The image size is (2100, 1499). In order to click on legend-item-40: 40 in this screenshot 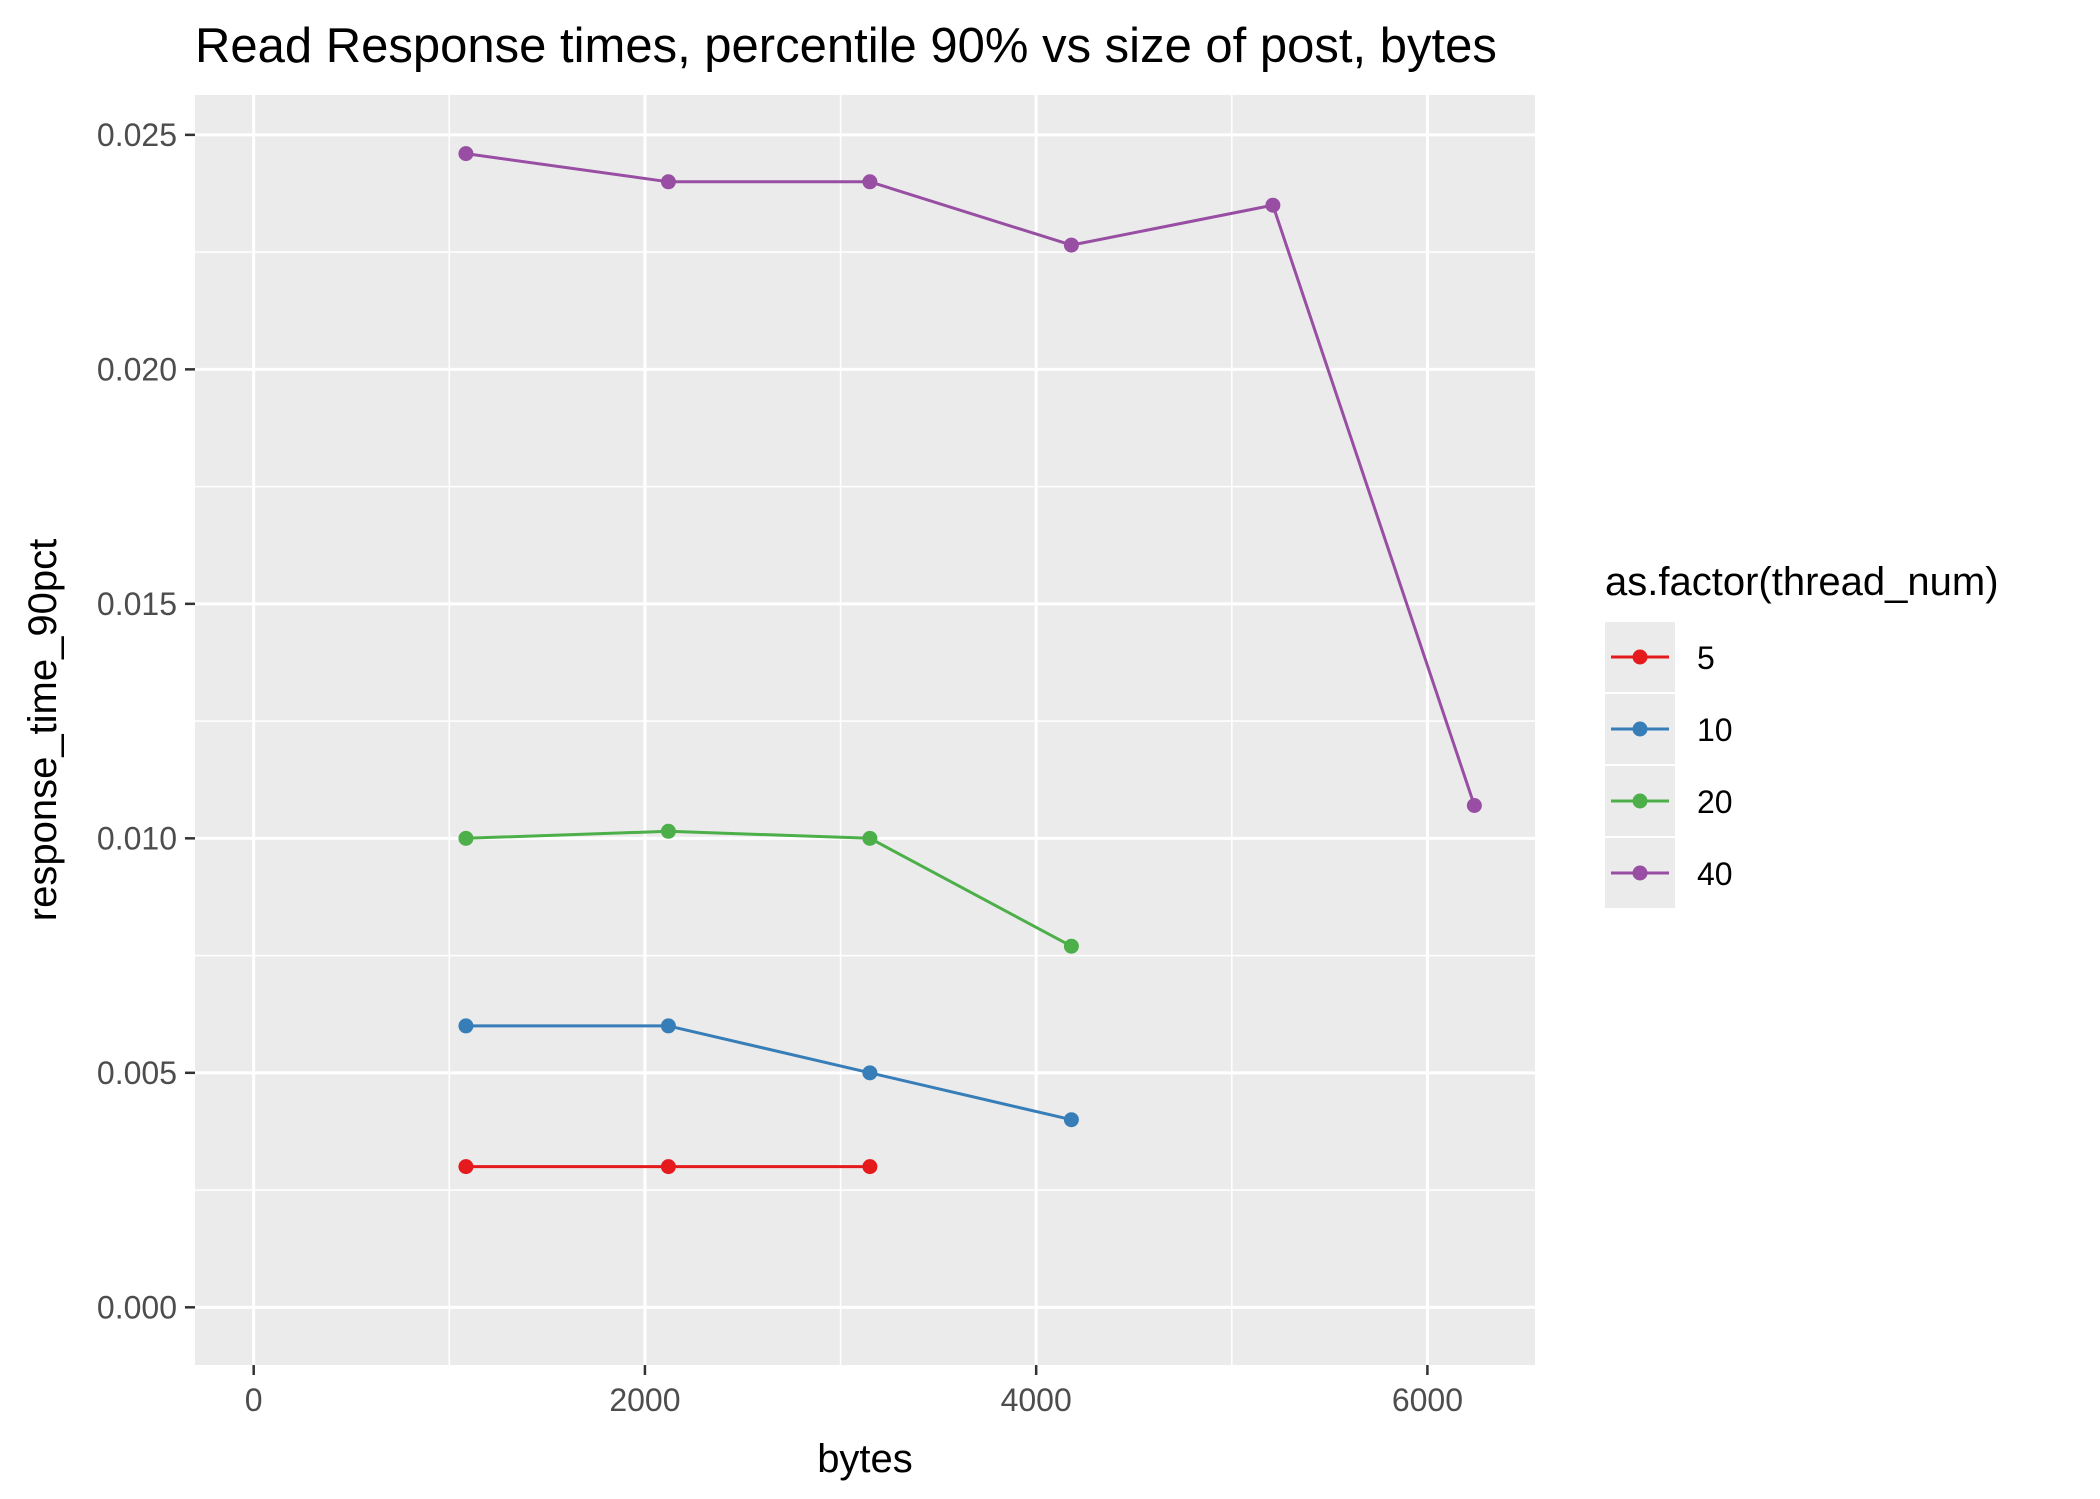, I will do `click(1669, 873)`.